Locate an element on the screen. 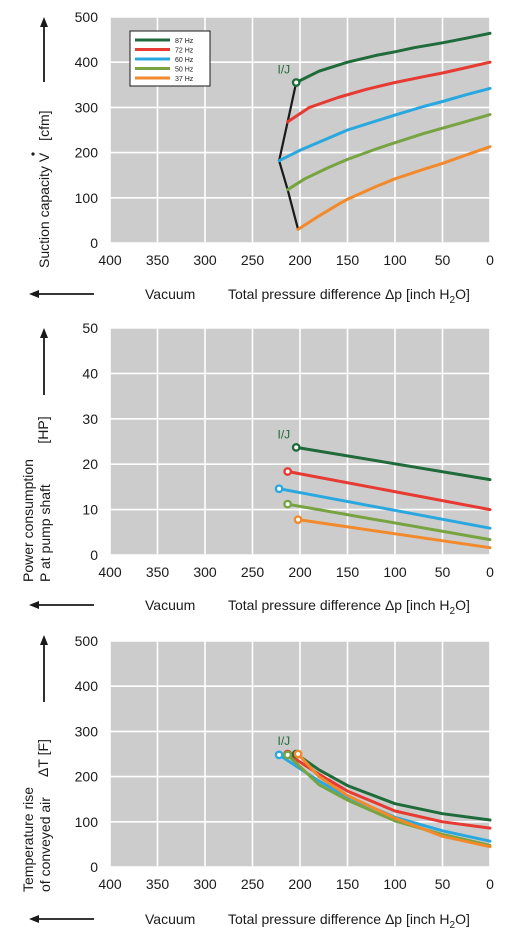  legend-label: 37 Hz is located at coordinates (184, 79).